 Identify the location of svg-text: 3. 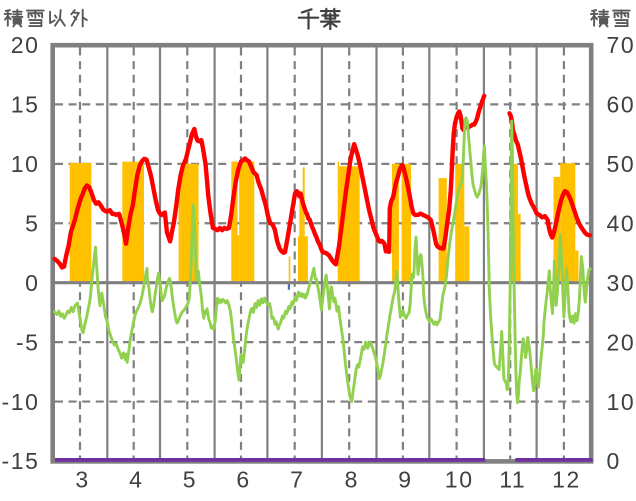
(82, 480).